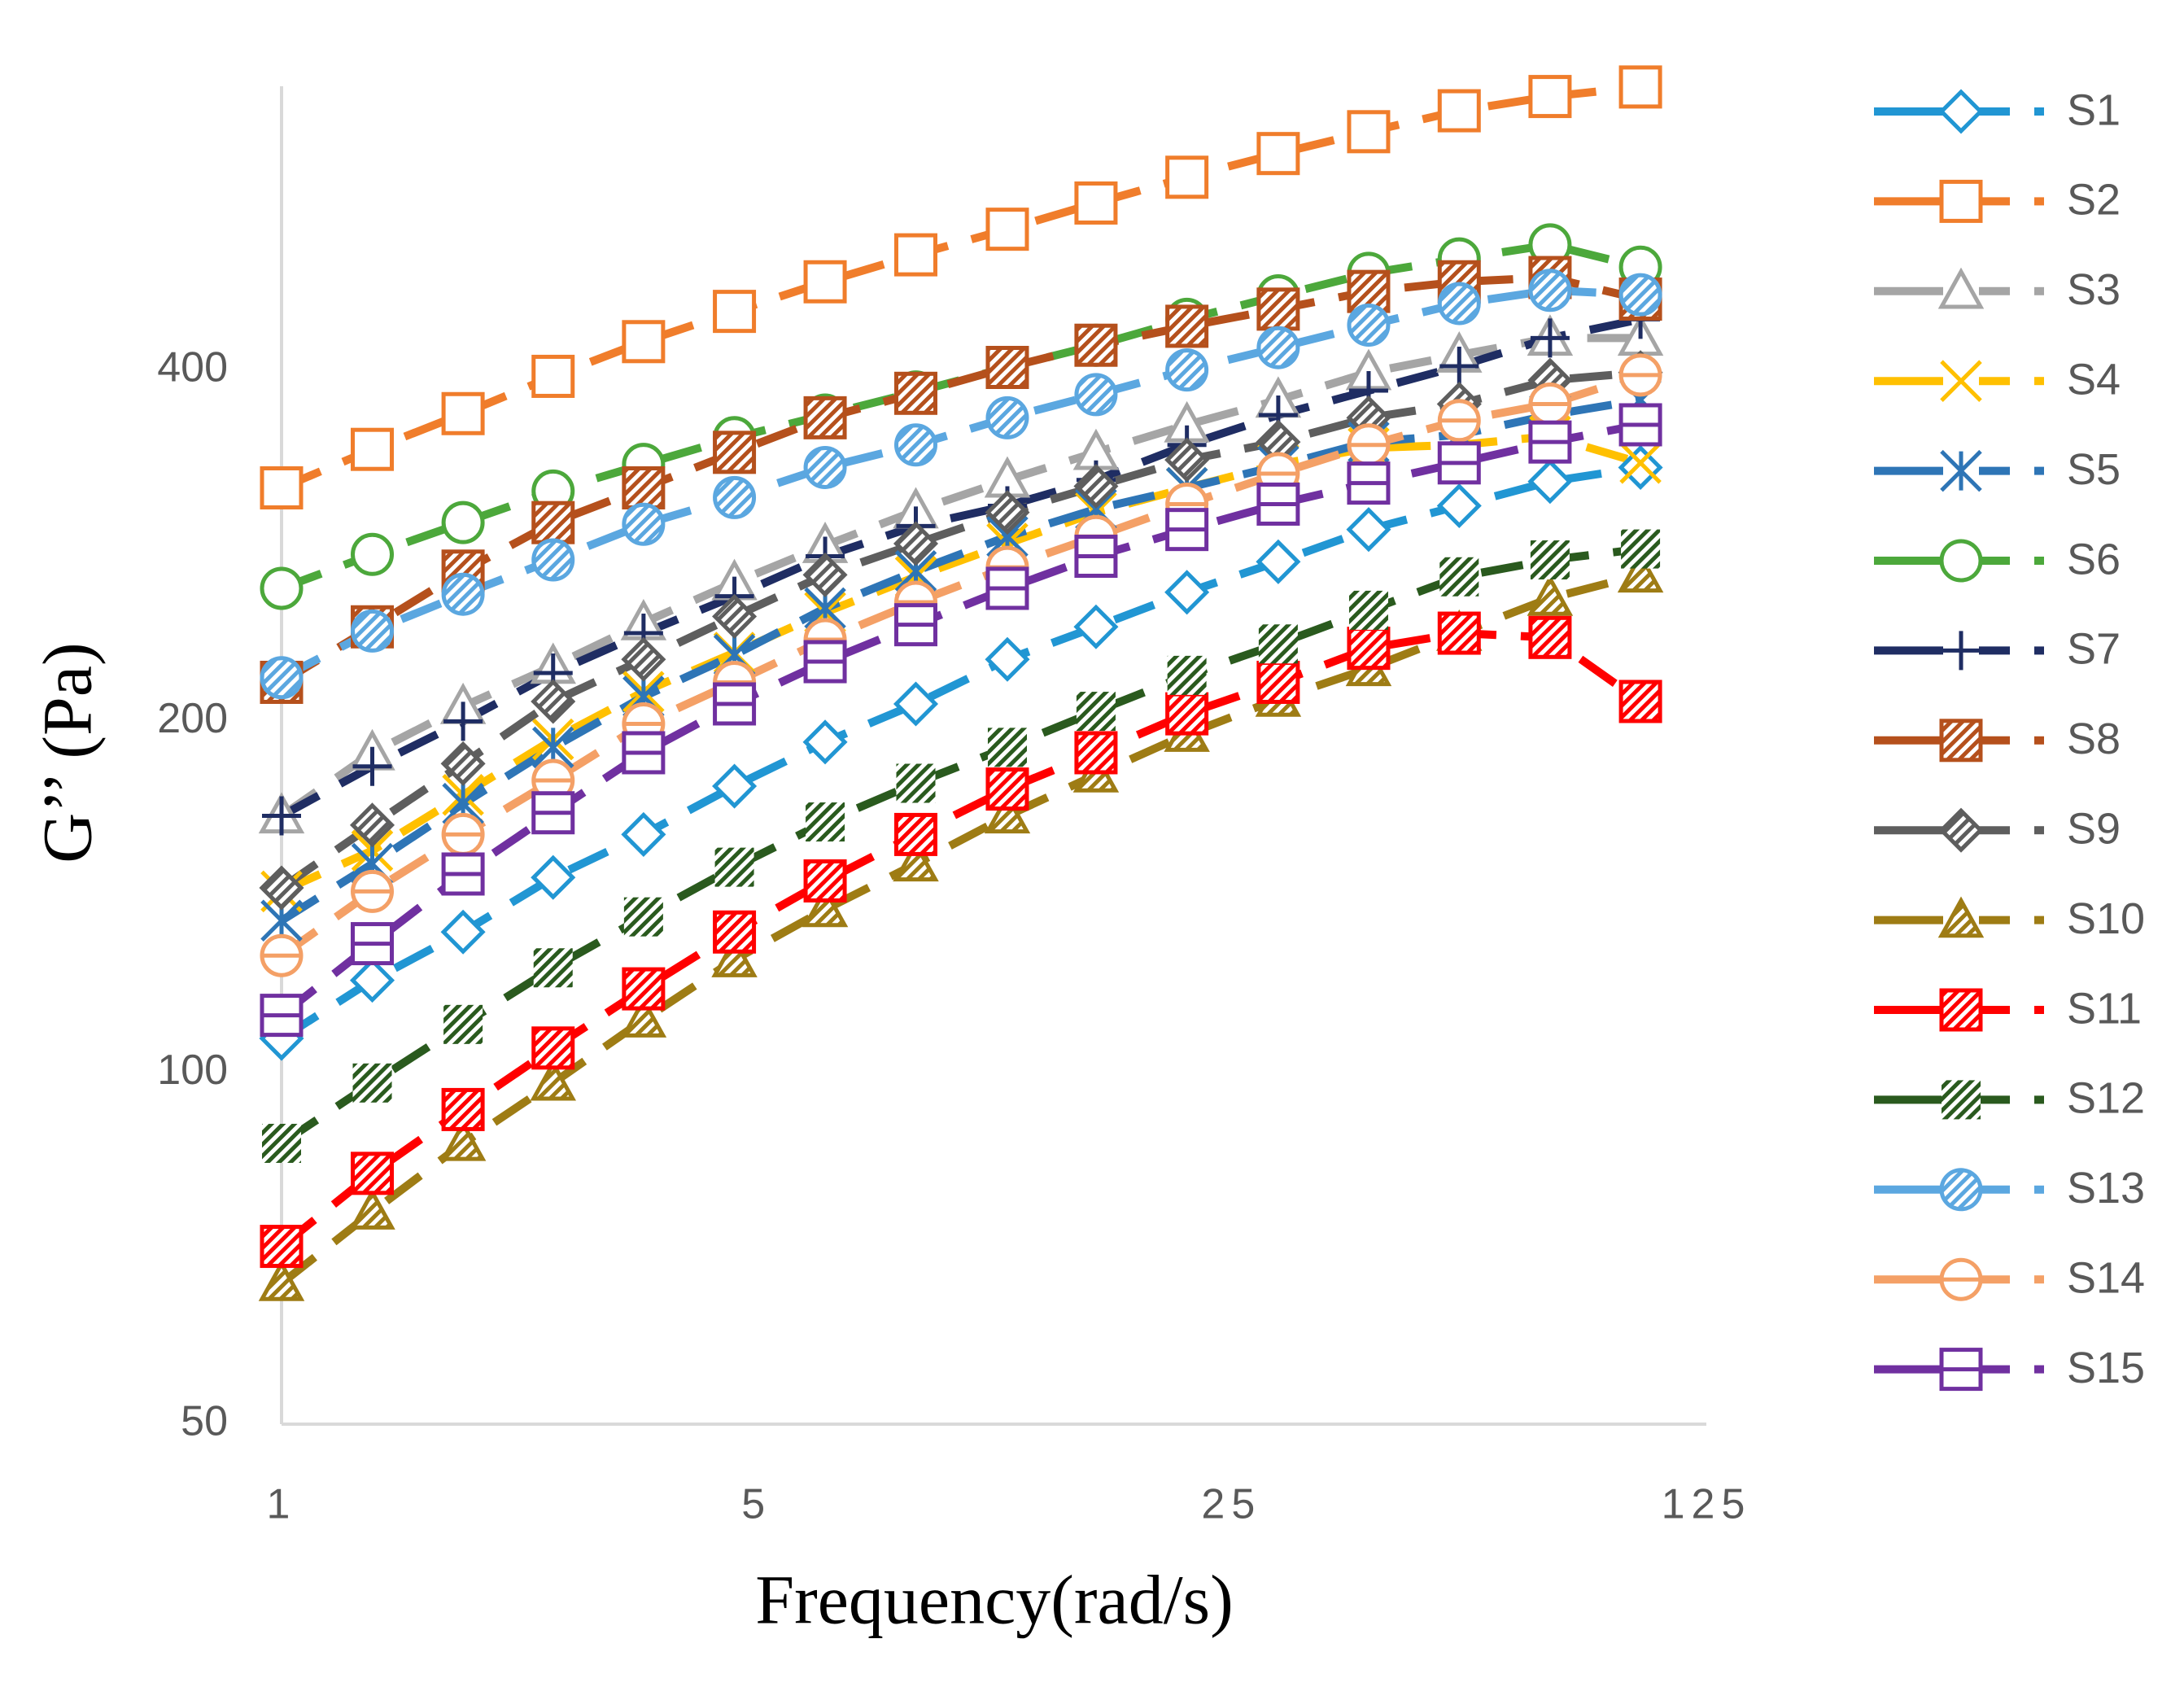 The image size is (2184, 1687). I want to click on legend-label: S14, so click(2106, 1277).